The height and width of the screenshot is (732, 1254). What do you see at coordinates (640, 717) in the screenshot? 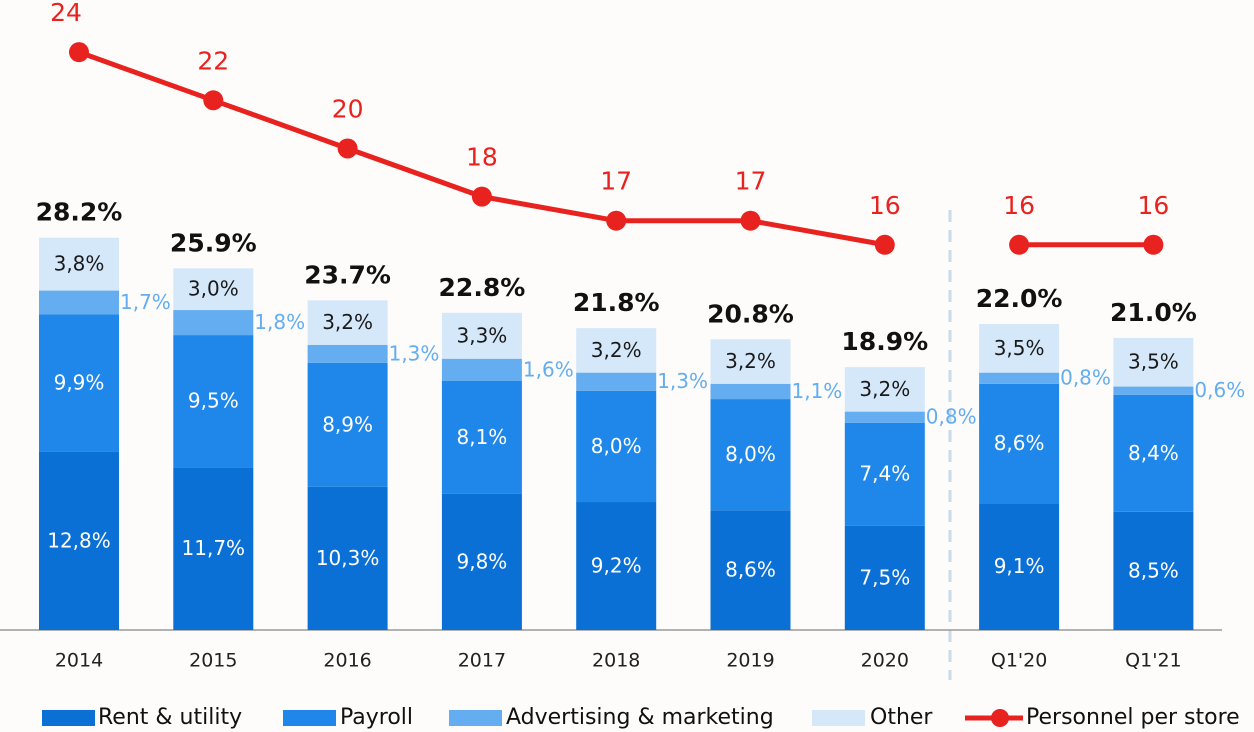
I see `legend-label: Advertising & marketing` at bounding box center [640, 717].